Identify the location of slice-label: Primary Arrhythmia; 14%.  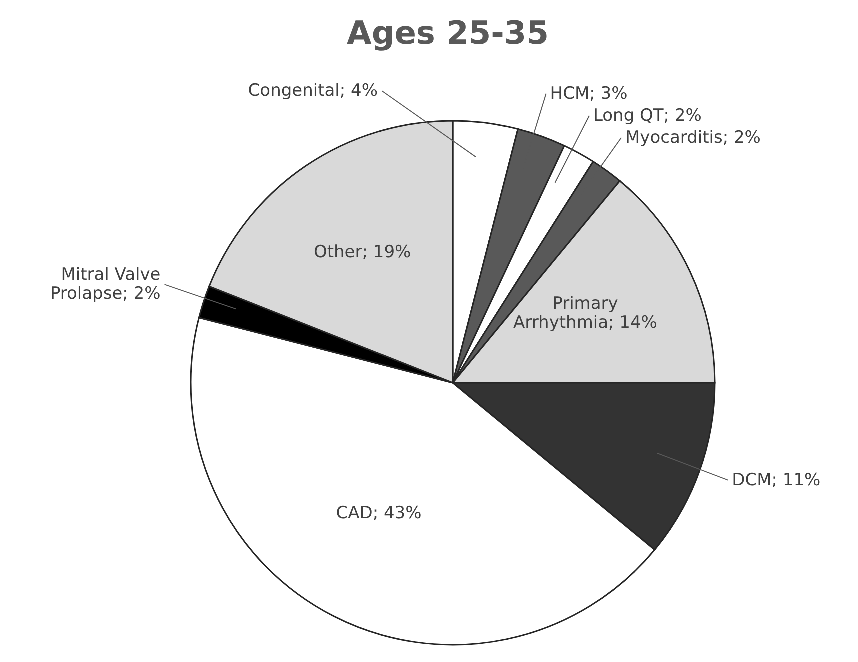
(586, 312).